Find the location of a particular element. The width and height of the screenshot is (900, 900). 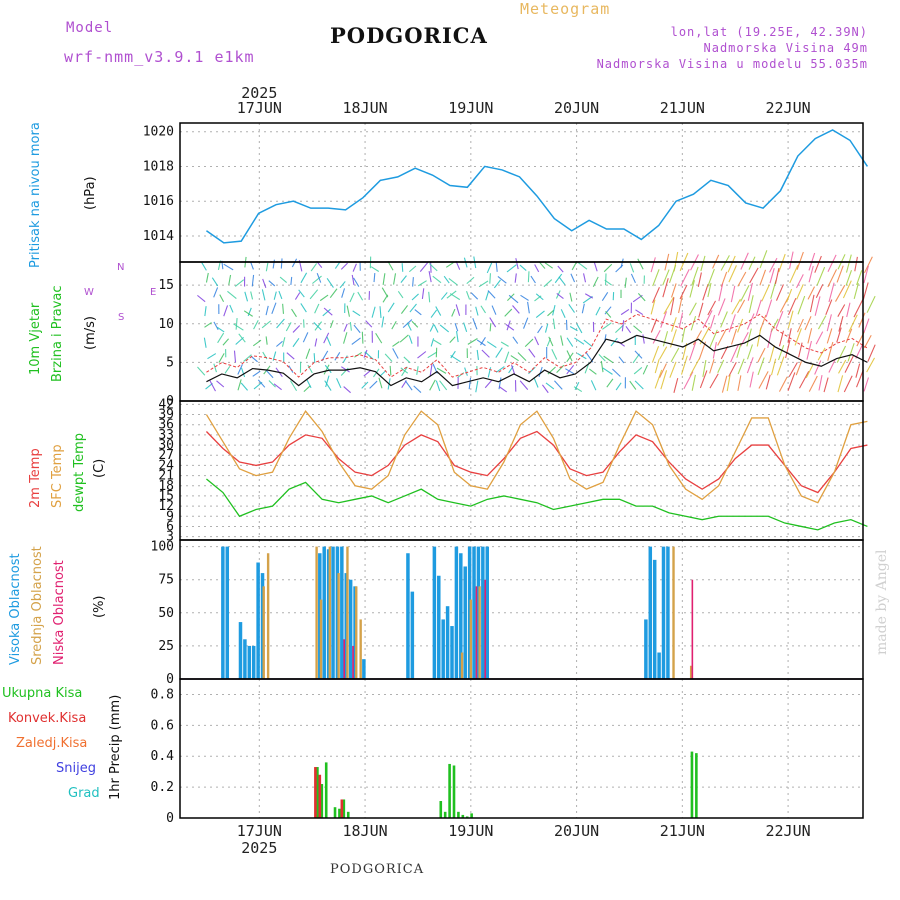

y-tick-label: 30 is located at coordinates (166, 445).